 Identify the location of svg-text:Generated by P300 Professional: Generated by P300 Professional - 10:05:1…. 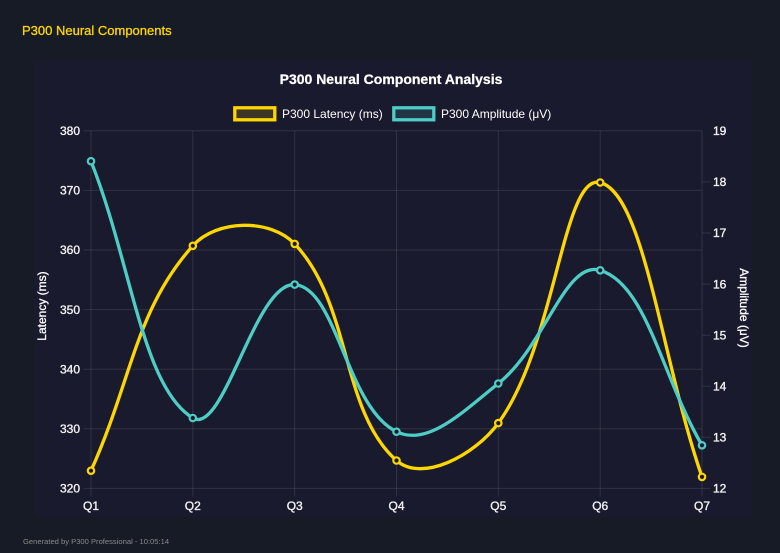
(96, 541).